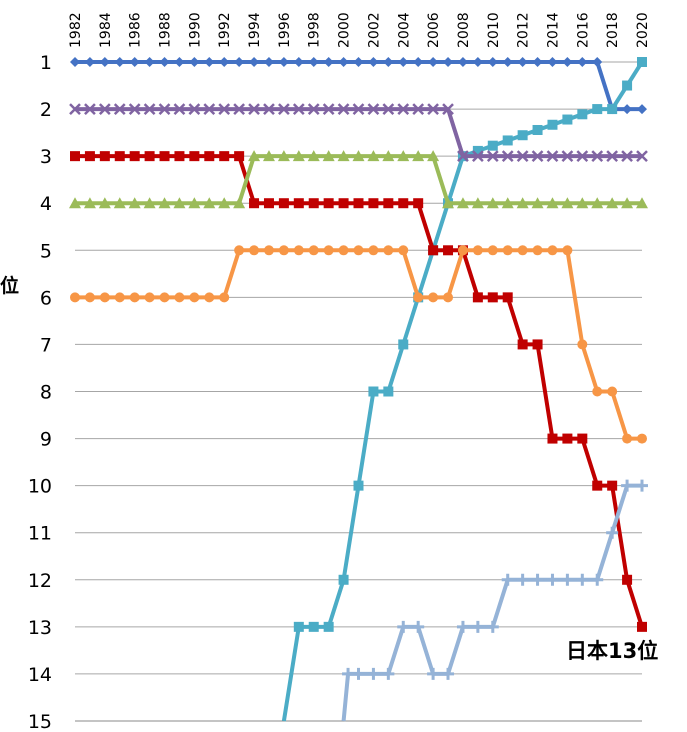  I want to click on y-tick-label: 12, so click(40, 581).